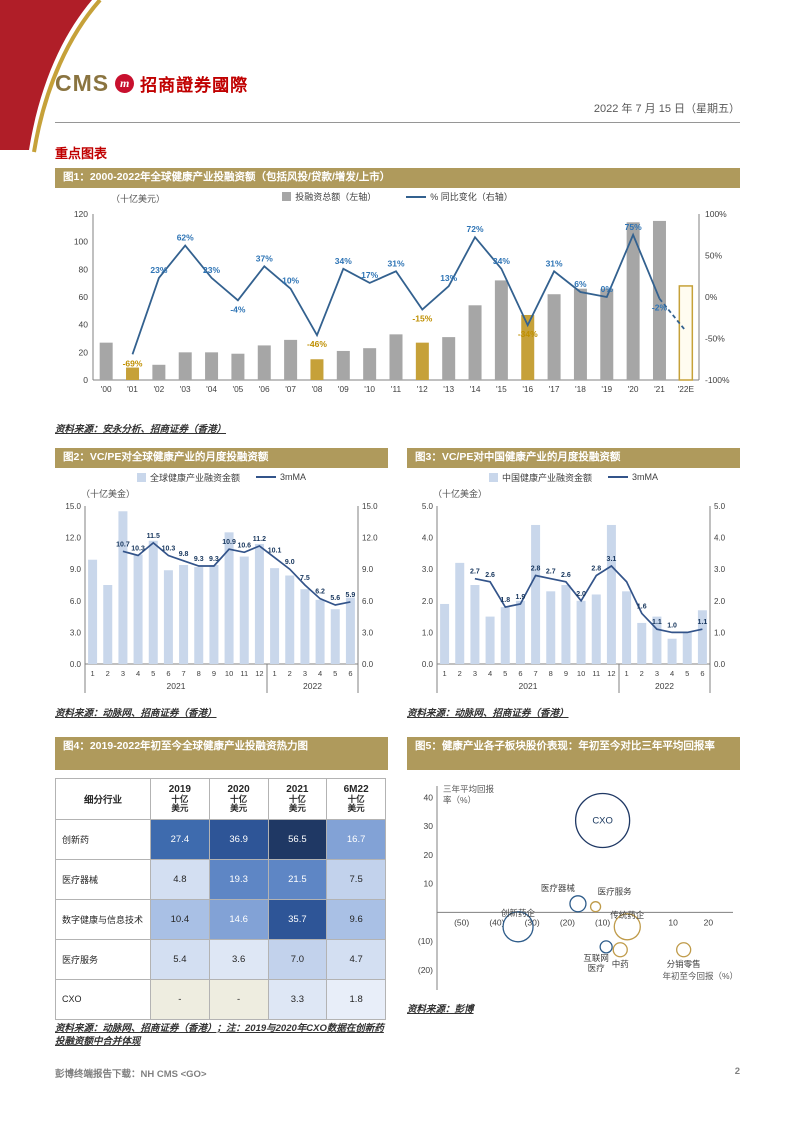 The height and width of the screenshot is (1122, 794). Describe the element at coordinates (664, 686) in the screenshot. I see `svg-text: 2022` at that location.